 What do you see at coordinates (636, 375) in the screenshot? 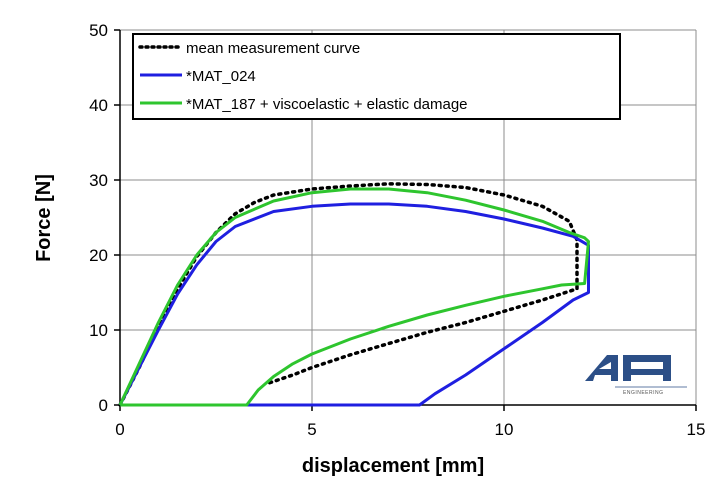
I see `4a-engineering-logo: ENGINEERING` at bounding box center [636, 375].